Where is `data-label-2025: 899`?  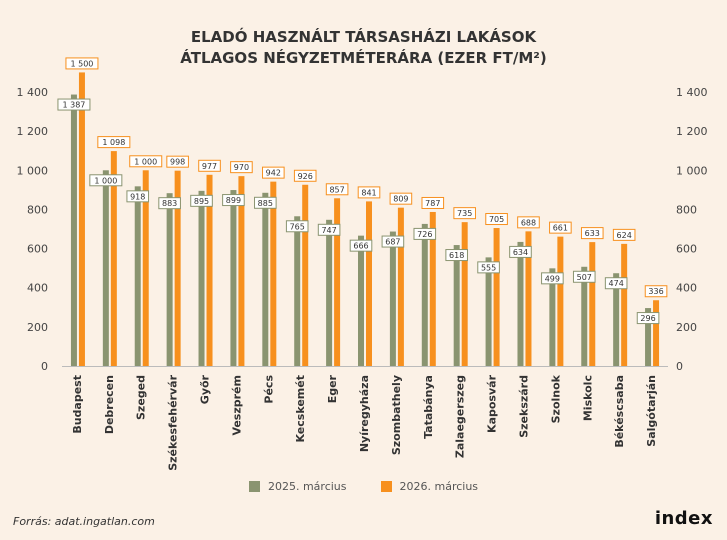 data-label-2025: 899 is located at coordinates (233, 200).